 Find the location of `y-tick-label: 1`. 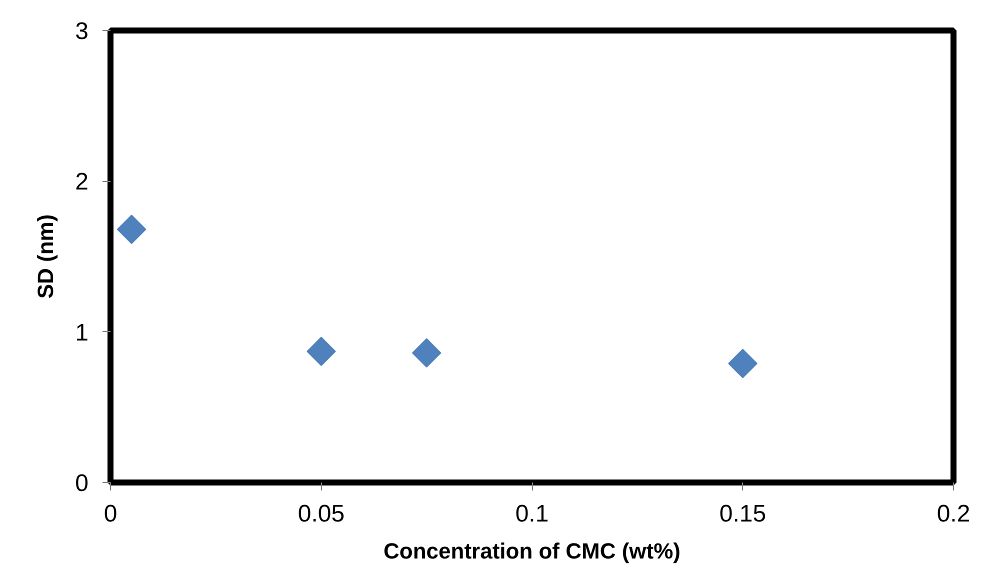

y-tick-label: 1 is located at coordinates (82, 332).